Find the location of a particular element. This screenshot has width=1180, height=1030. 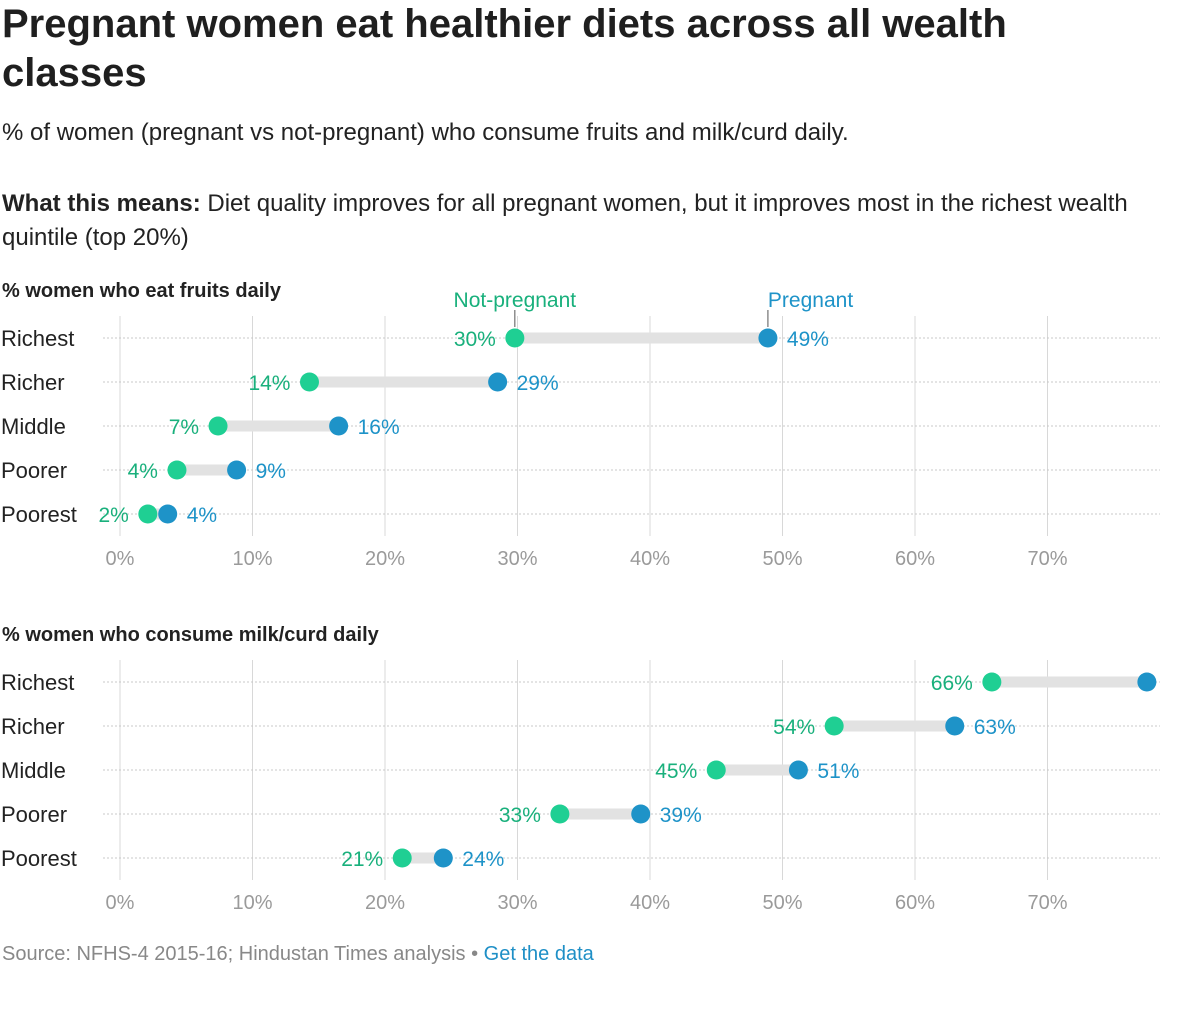

what-this-means-label: What this means: is located at coordinates (101, 203).